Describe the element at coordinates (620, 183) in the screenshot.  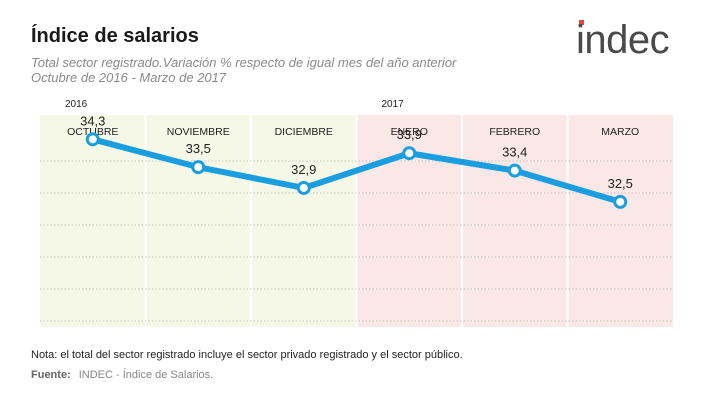
I see `data-label: 32,5` at that location.